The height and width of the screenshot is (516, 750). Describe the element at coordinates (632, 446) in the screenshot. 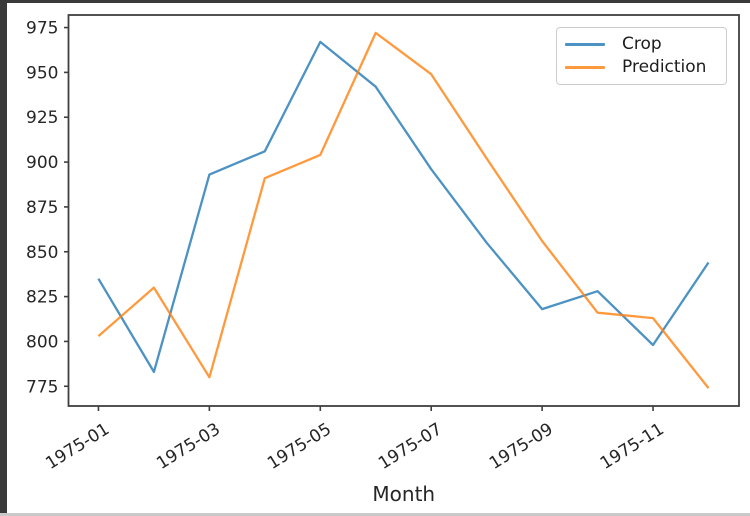

I see `x-tick-label: 1975-11` at that location.